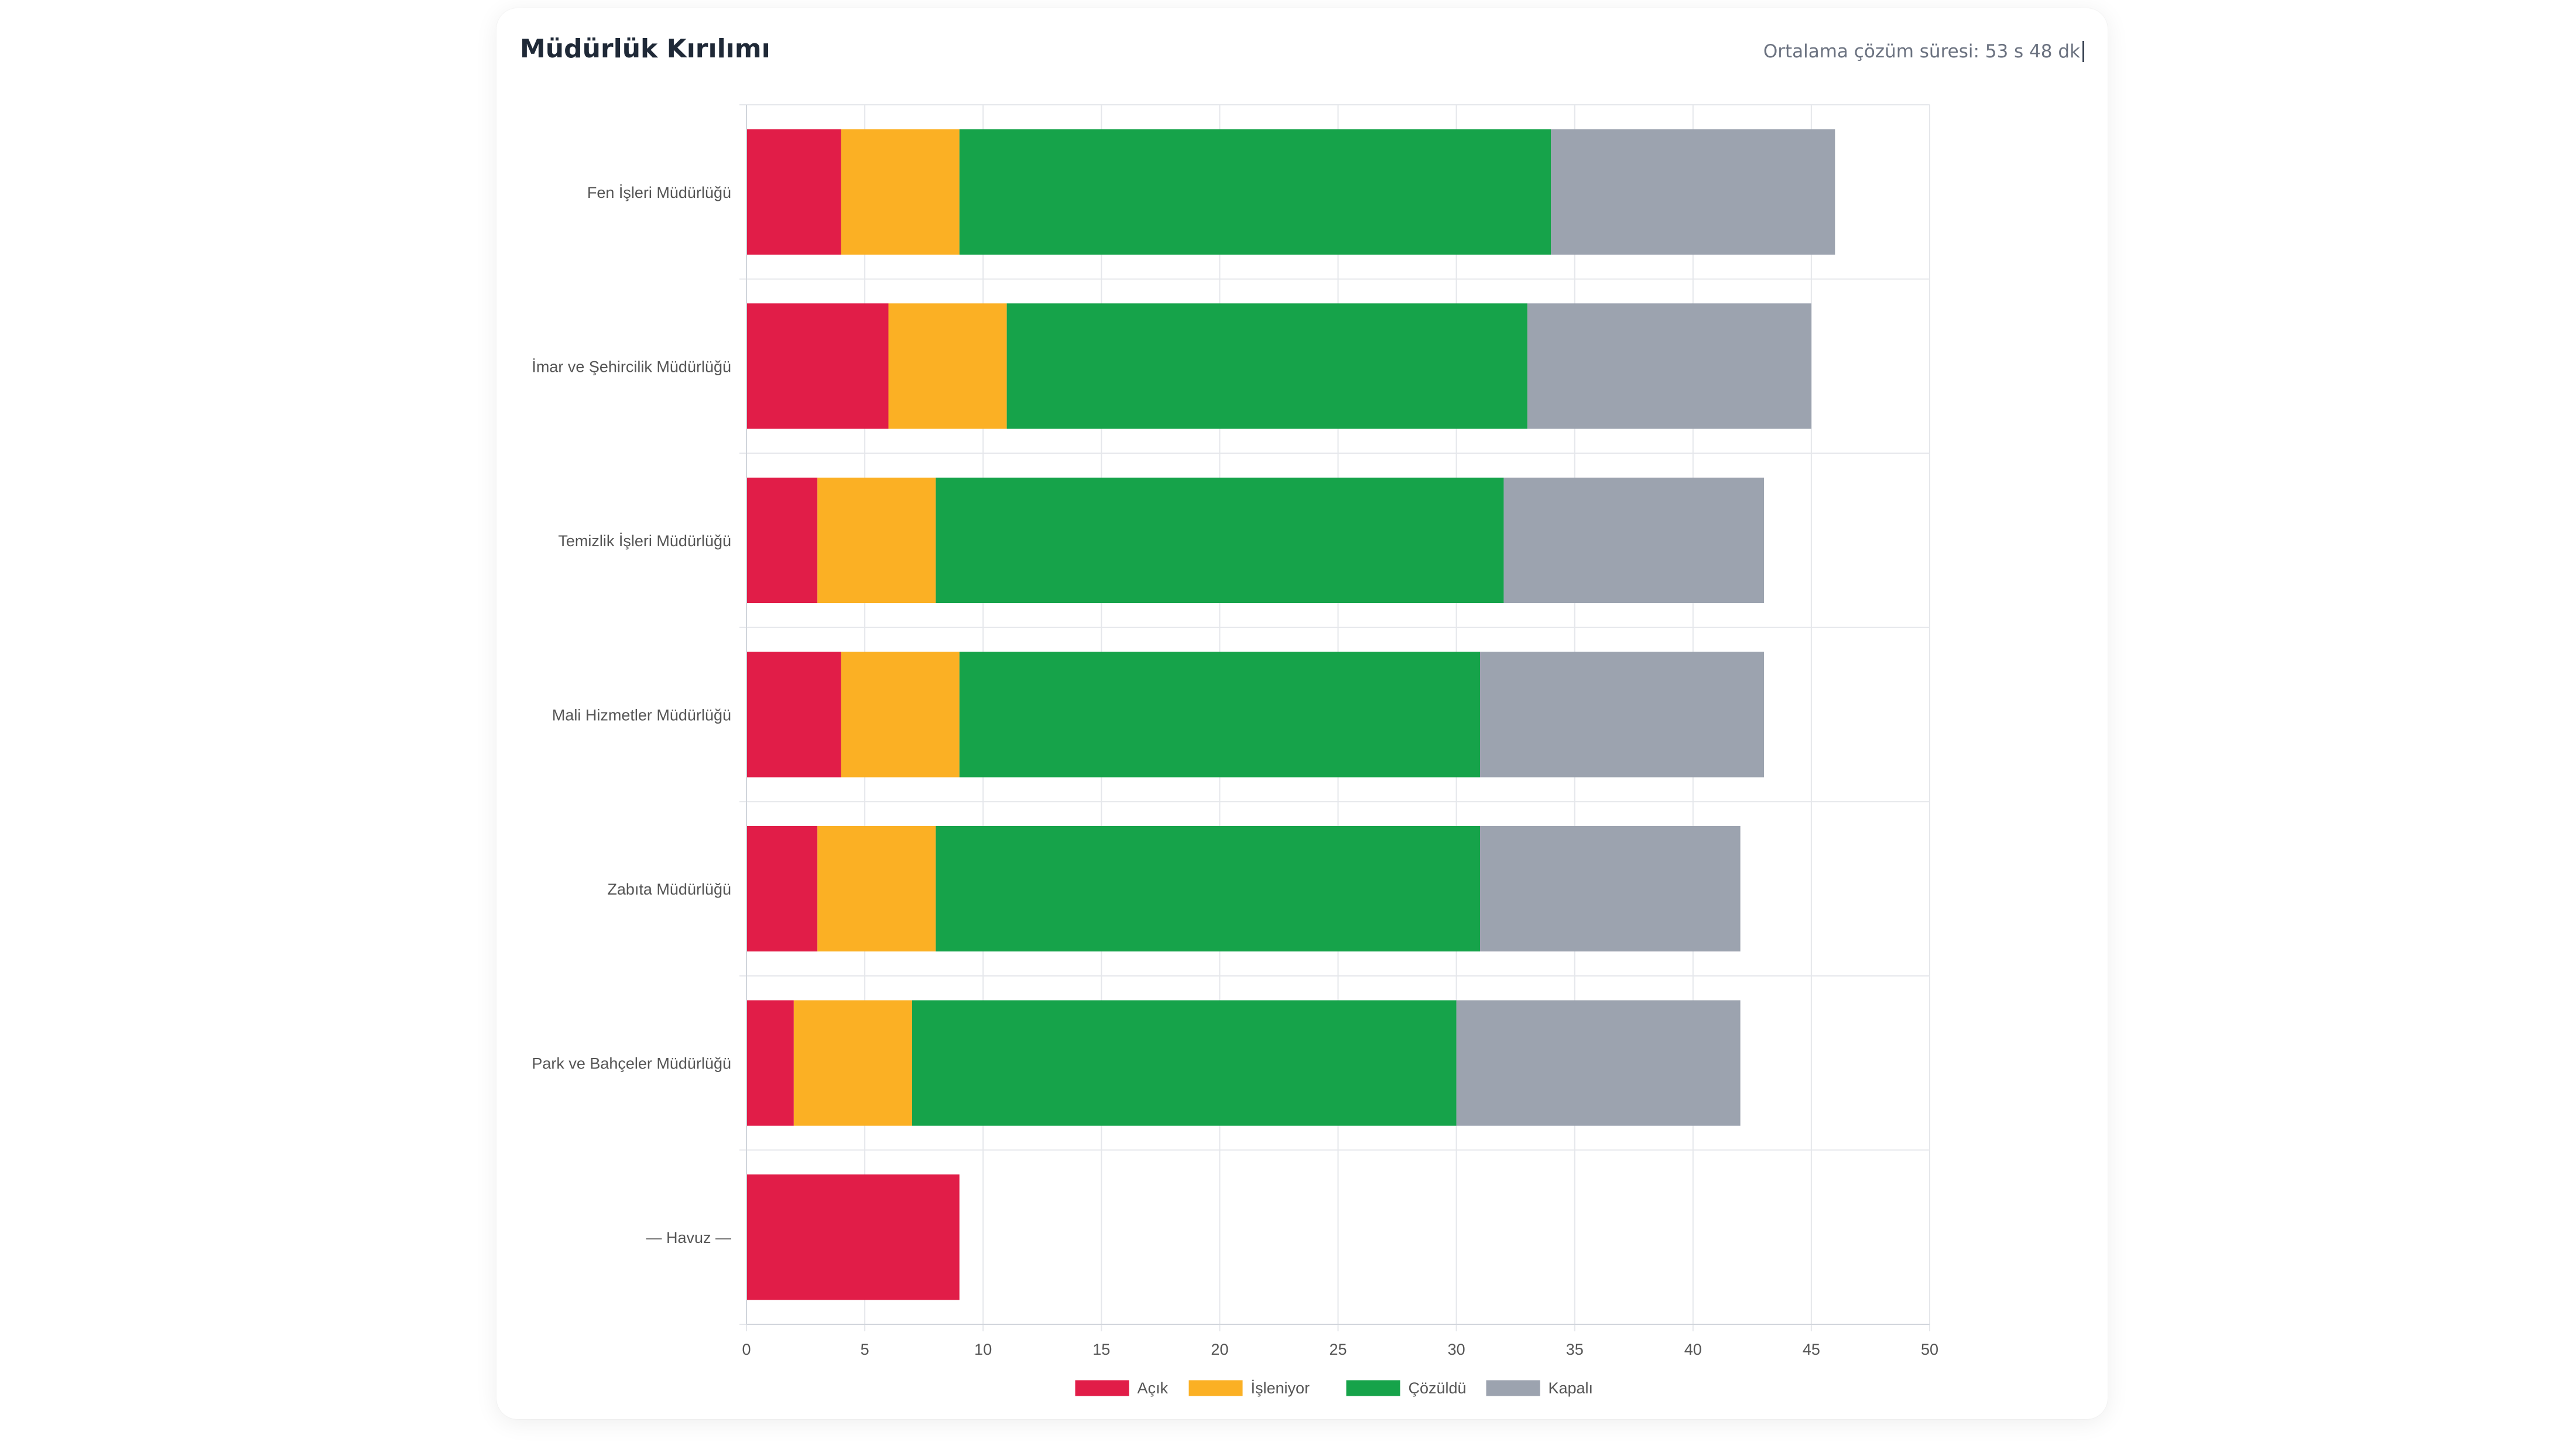  I want to click on legend-label: Kapalı, so click(1571, 1388).